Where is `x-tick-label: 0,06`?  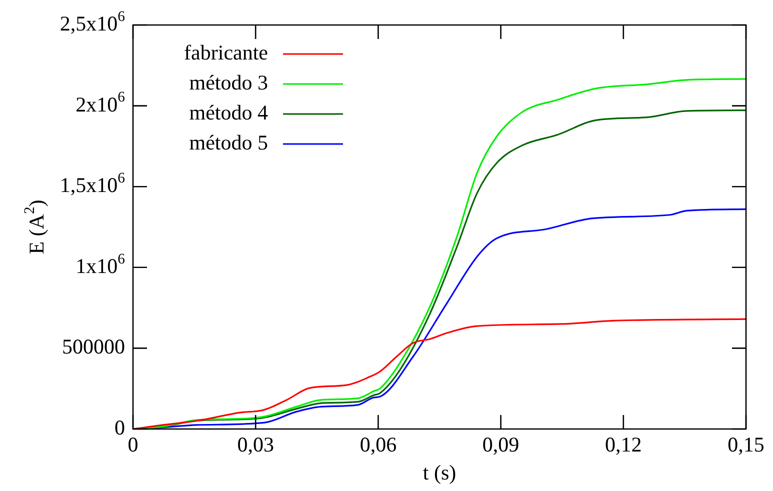
x-tick-label: 0,06 is located at coordinates (378, 444).